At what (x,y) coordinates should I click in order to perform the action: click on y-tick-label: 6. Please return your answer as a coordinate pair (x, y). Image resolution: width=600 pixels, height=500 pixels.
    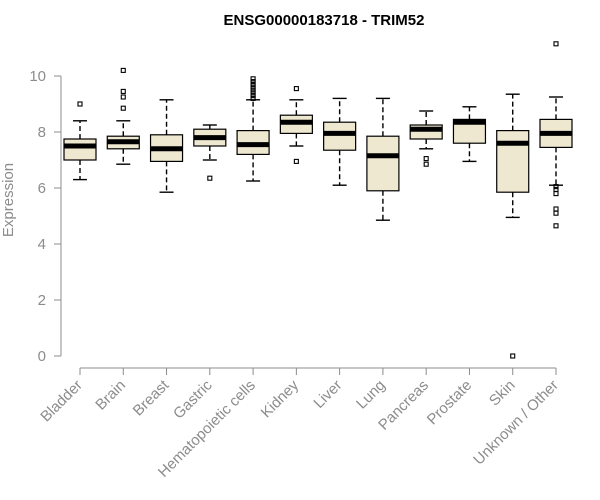
    Looking at the image, I should click on (42, 188).